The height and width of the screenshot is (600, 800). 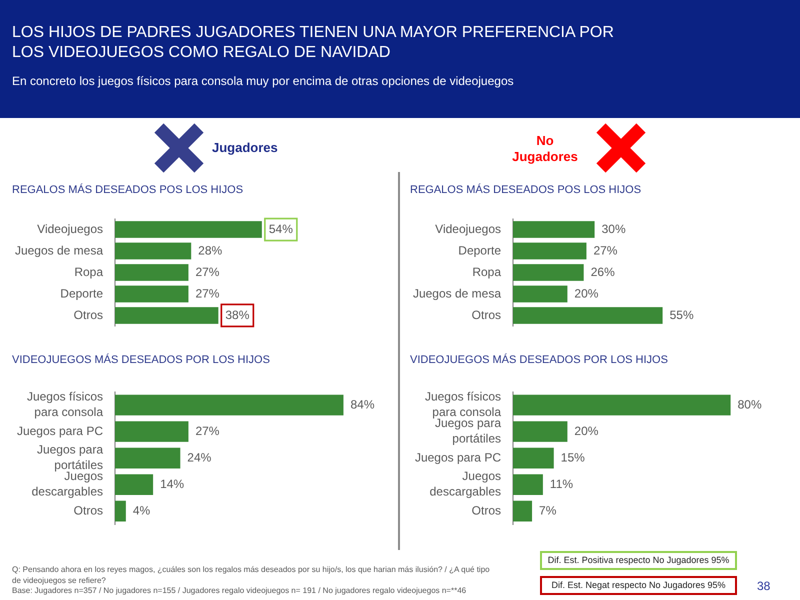 I want to click on data-label: 30%, so click(x=614, y=229).